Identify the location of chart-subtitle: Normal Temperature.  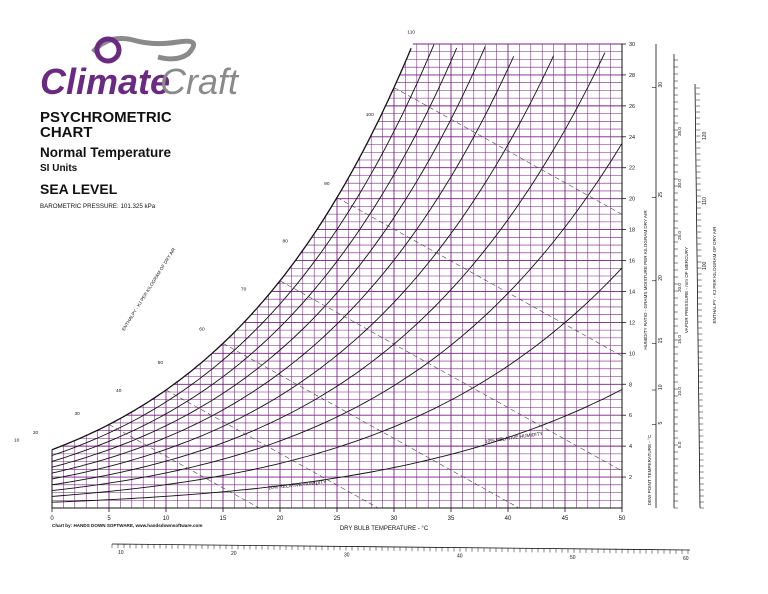
(106, 152).